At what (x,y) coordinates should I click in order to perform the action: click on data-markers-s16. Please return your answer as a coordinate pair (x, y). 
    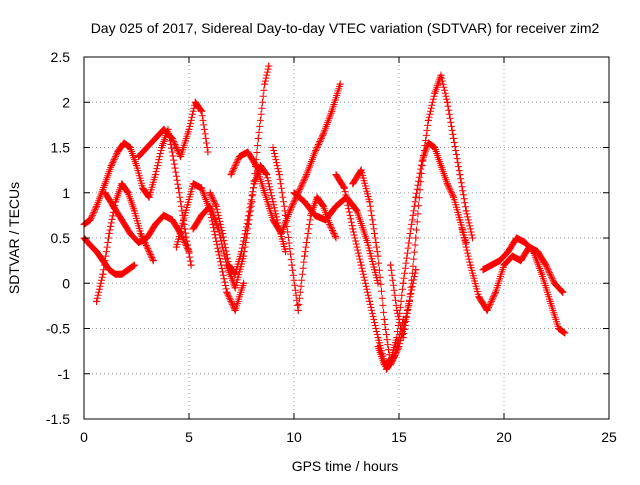
    Looking at the image, I should click on (431, 206).